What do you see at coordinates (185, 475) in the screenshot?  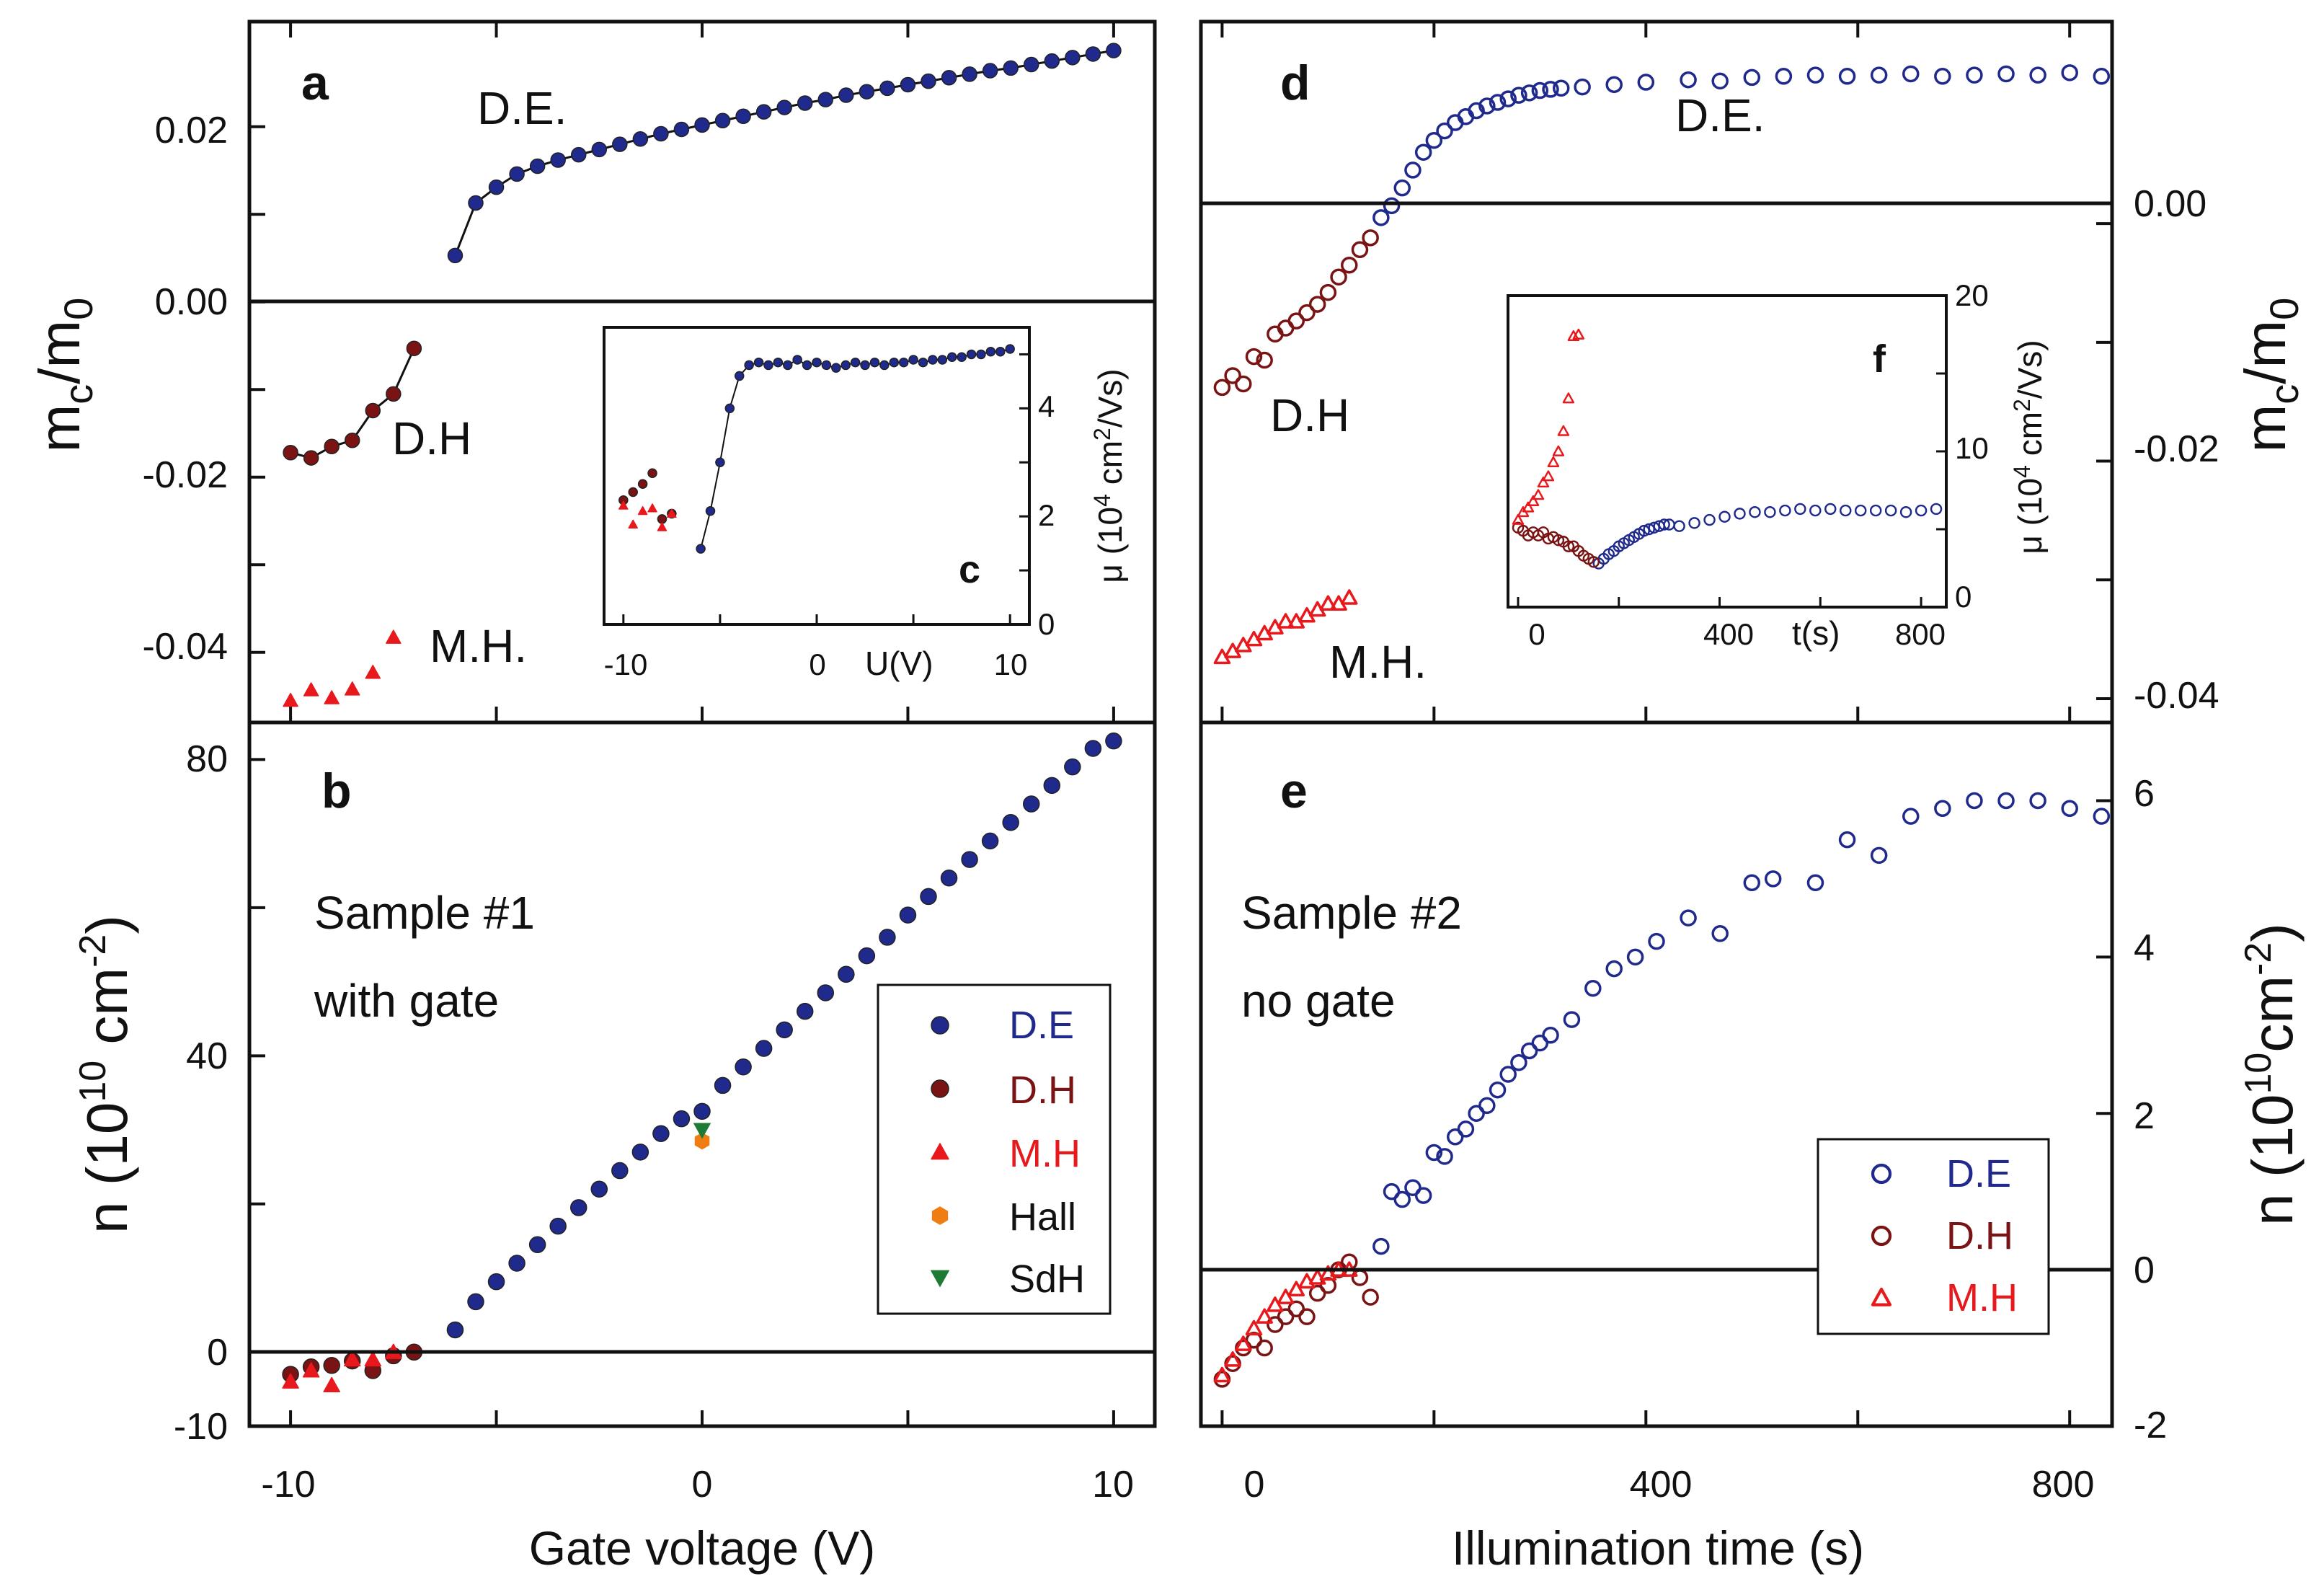 I see `panel-a-ytick: -0.02` at bounding box center [185, 475].